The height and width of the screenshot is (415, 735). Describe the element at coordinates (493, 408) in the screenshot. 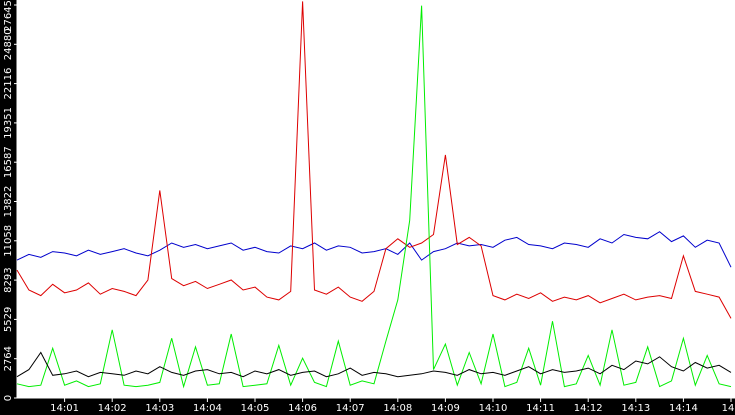

I see `x-tick-label: 14:10` at that location.